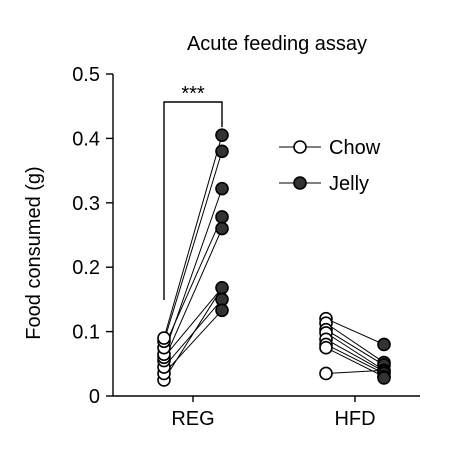 Image resolution: width=458 pixels, height=449 pixels. What do you see at coordinates (330, 166) in the screenshot?
I see `legend: Chow Jelly` at bounding box center [330, 166].